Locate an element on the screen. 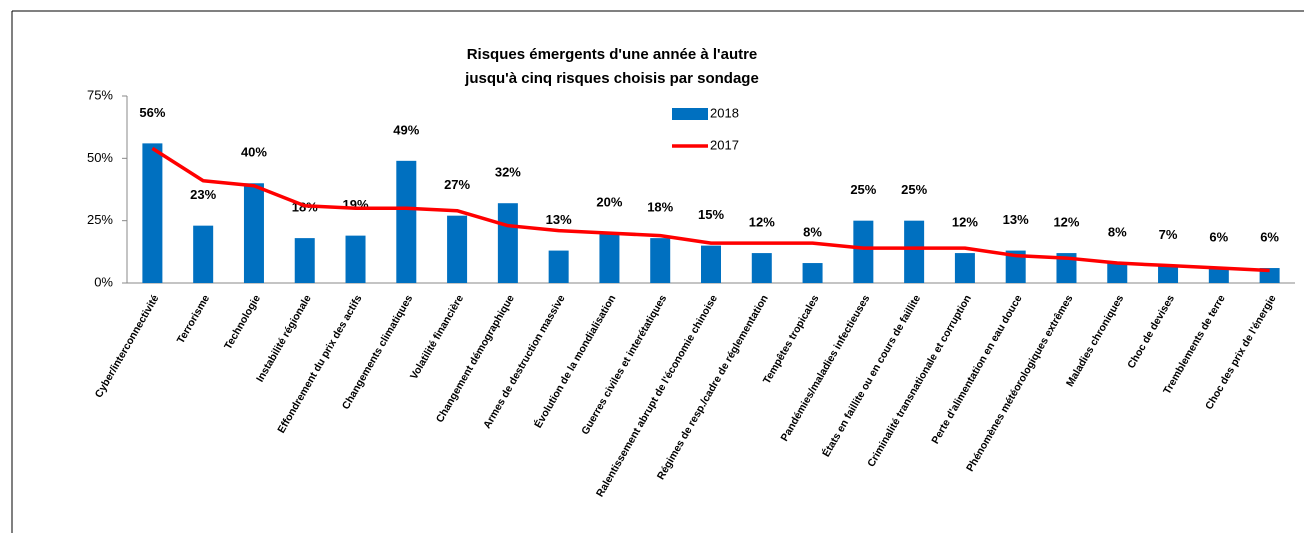  x-tick-label: Choc de devises is located at coordinates (1151, 332).